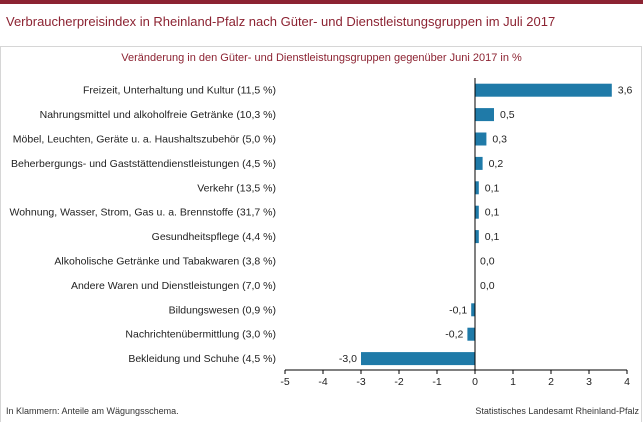  What do you see at coordinates (284, 382) in the screenshot?
I see `x-tick-label: -5` at bounding box center [284, 382].